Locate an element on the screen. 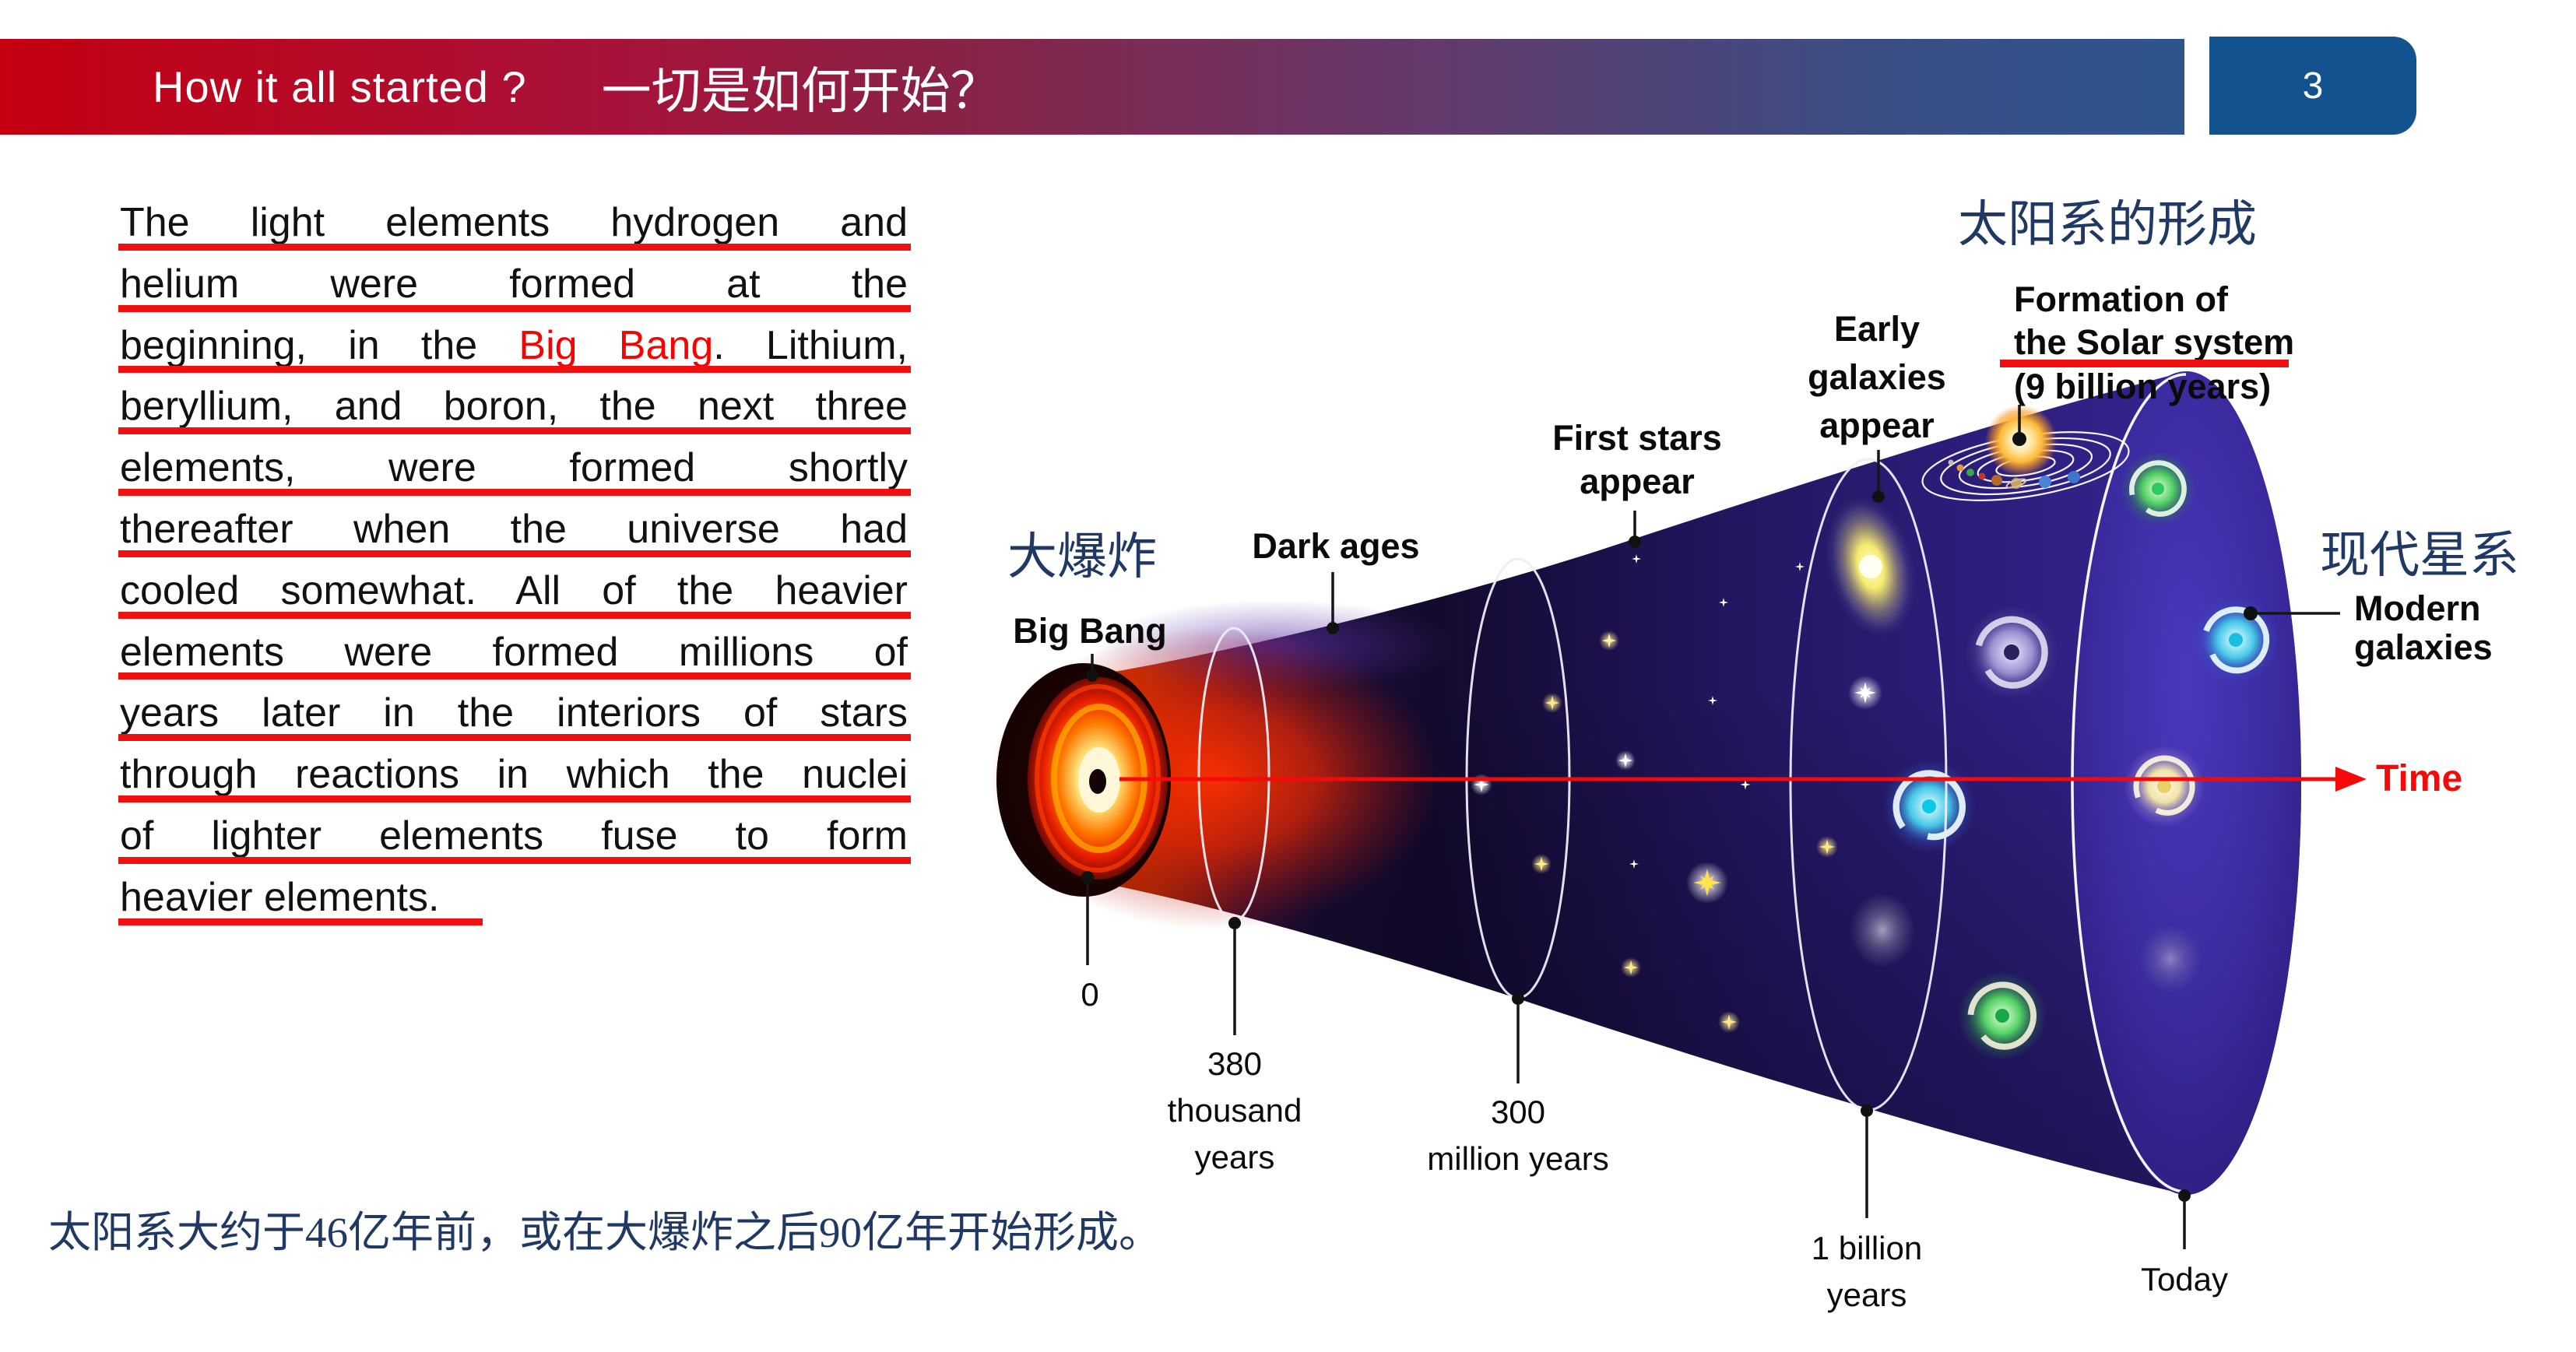  slide-title-bar: How it all started ? 一切是如何开始？ is located at coordinates (1092, 87).